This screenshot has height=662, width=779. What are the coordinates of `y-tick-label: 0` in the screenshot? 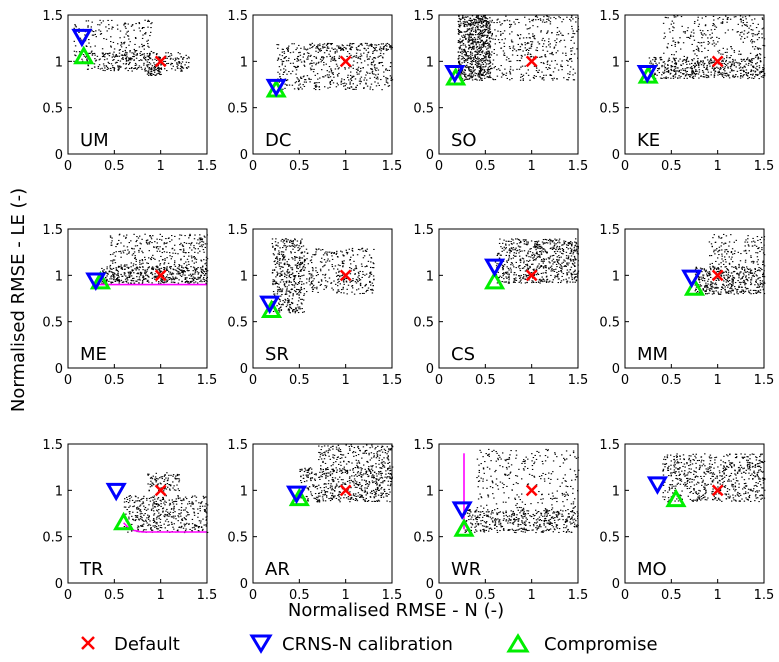 It's located at (430, 155).